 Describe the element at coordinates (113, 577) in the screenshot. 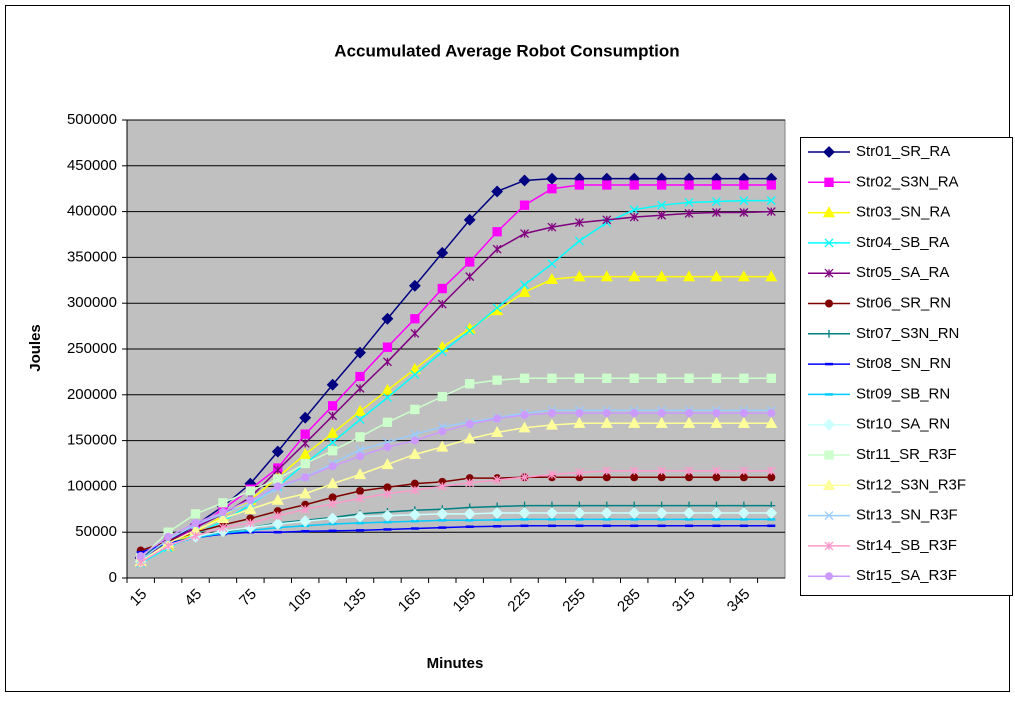

I see `y-tick-label: 0` at that location.